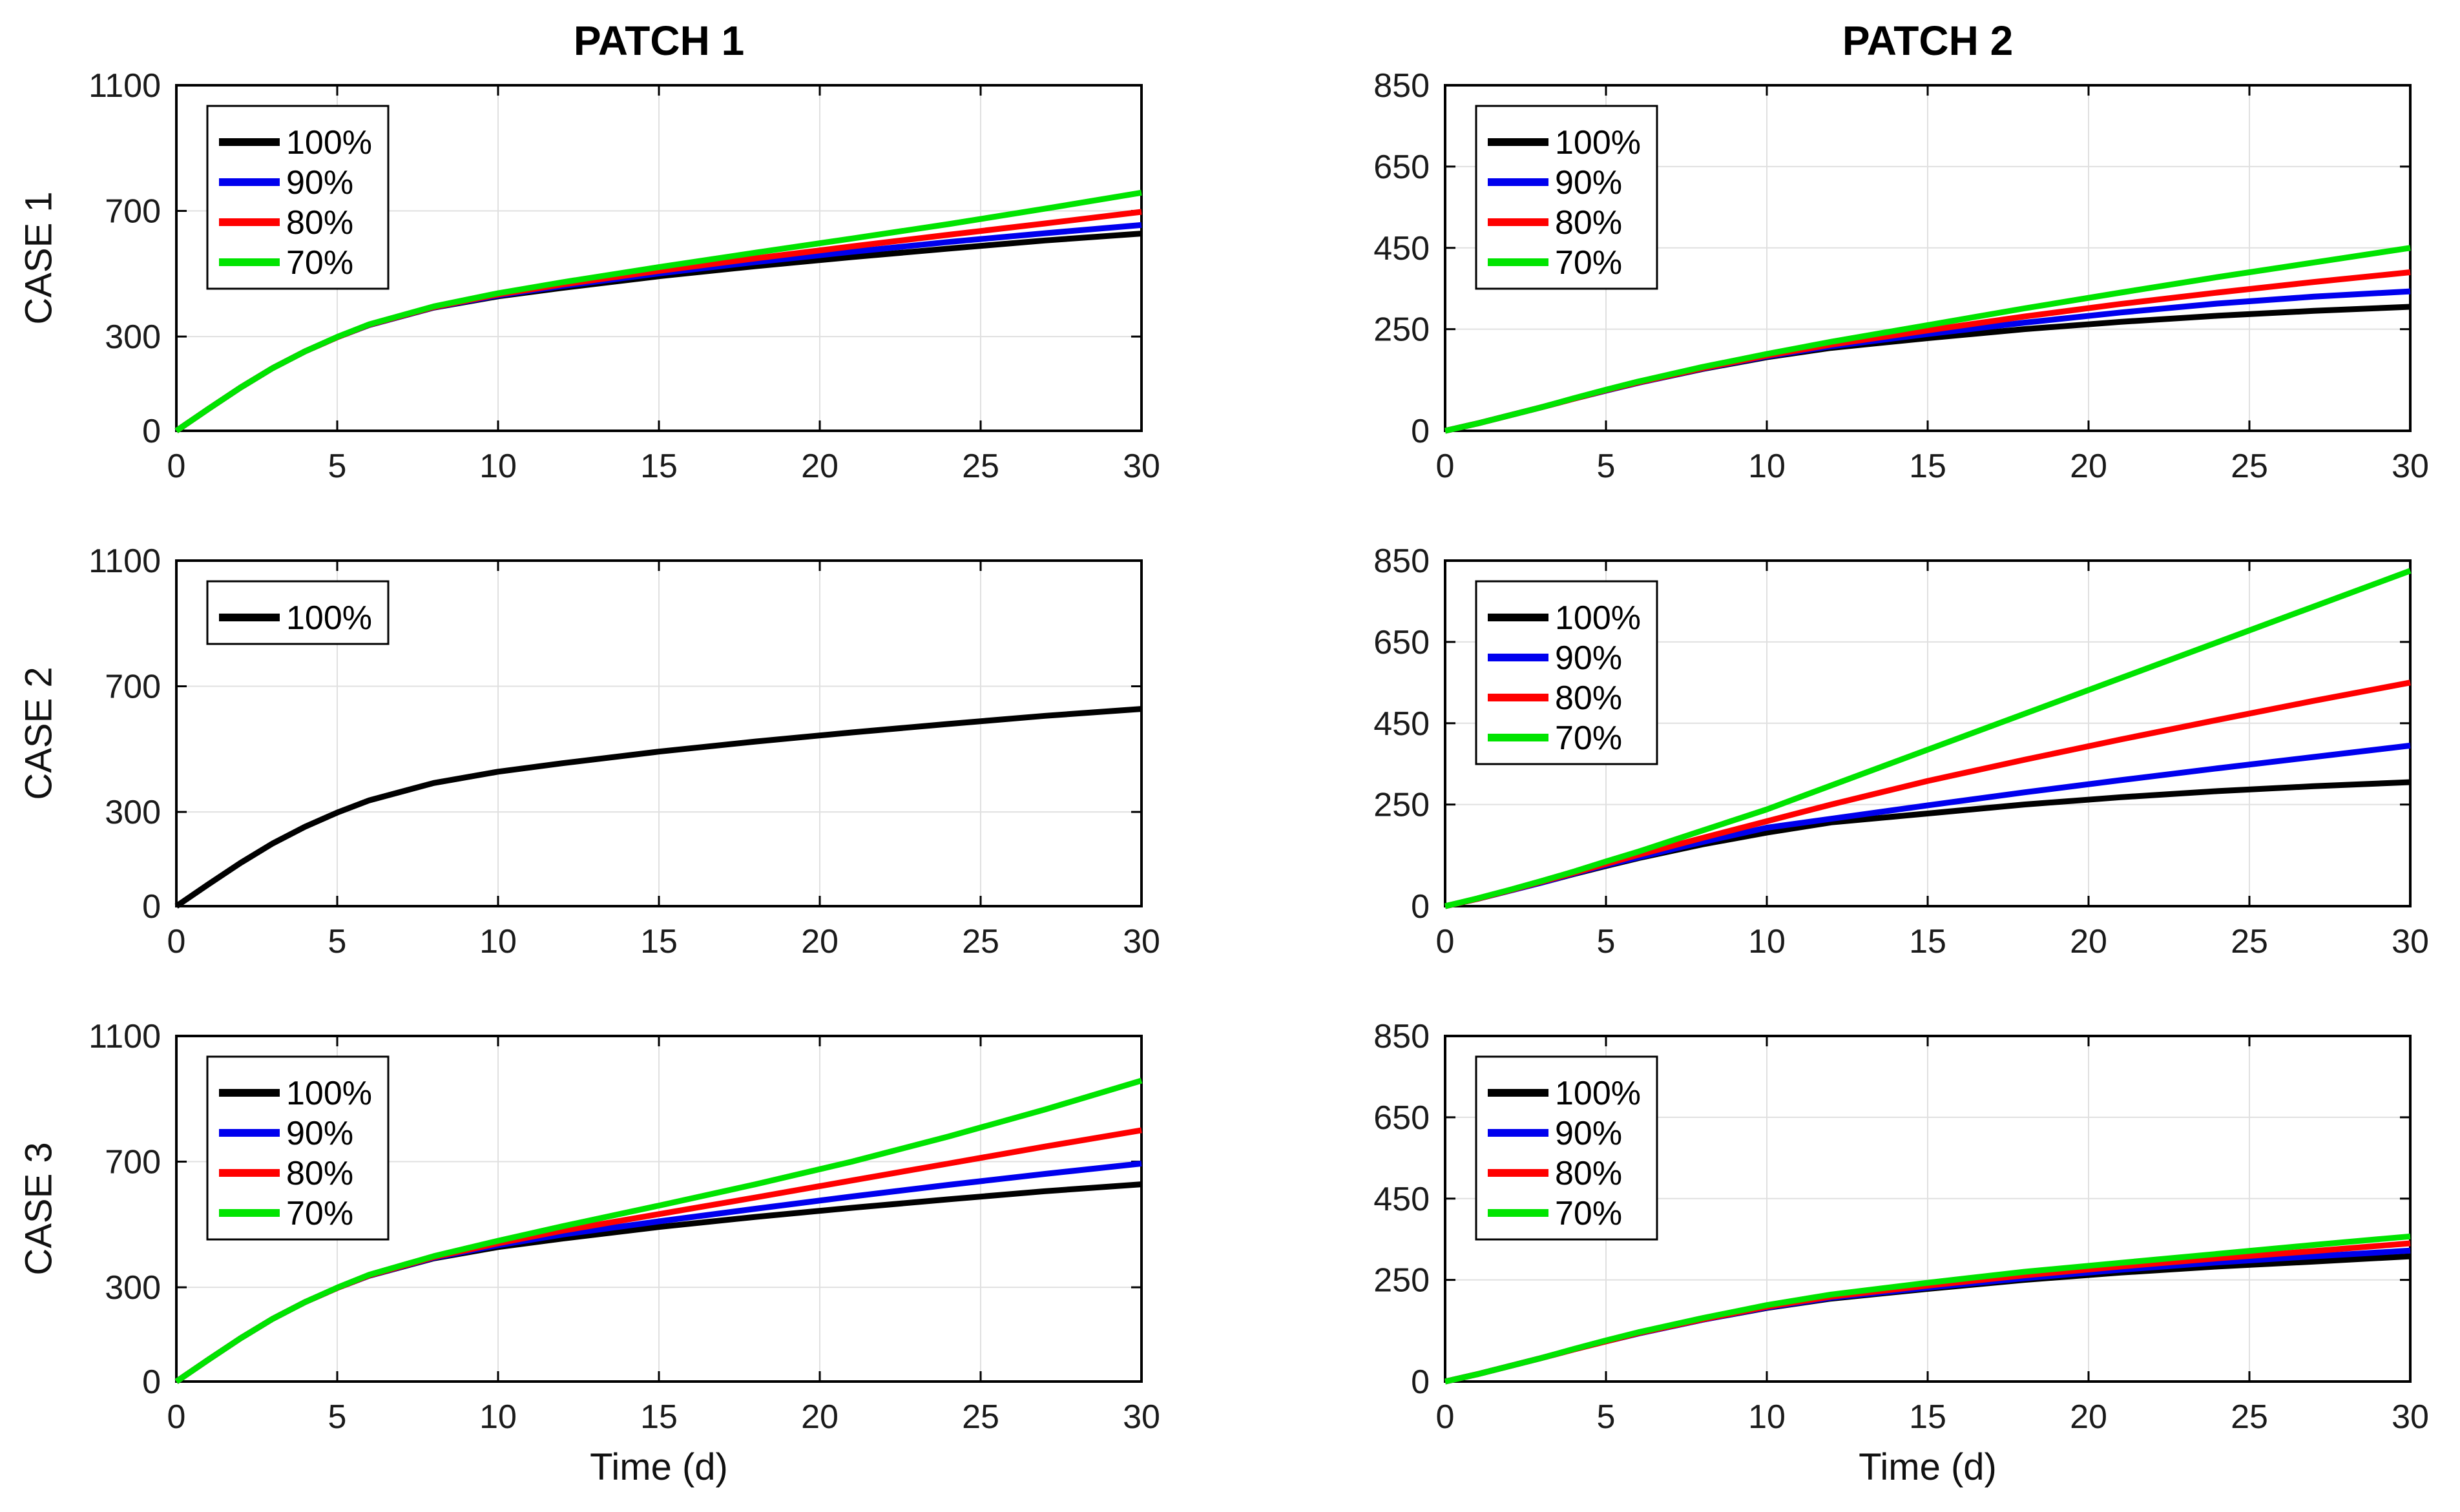 The width and height of the screenshot is (2460, 1512). What do you see at coordinates (1928, 1467) in the screenshot?
I see `x-axis-label-right: Time (d)` at bounding box center [1928, 1467].